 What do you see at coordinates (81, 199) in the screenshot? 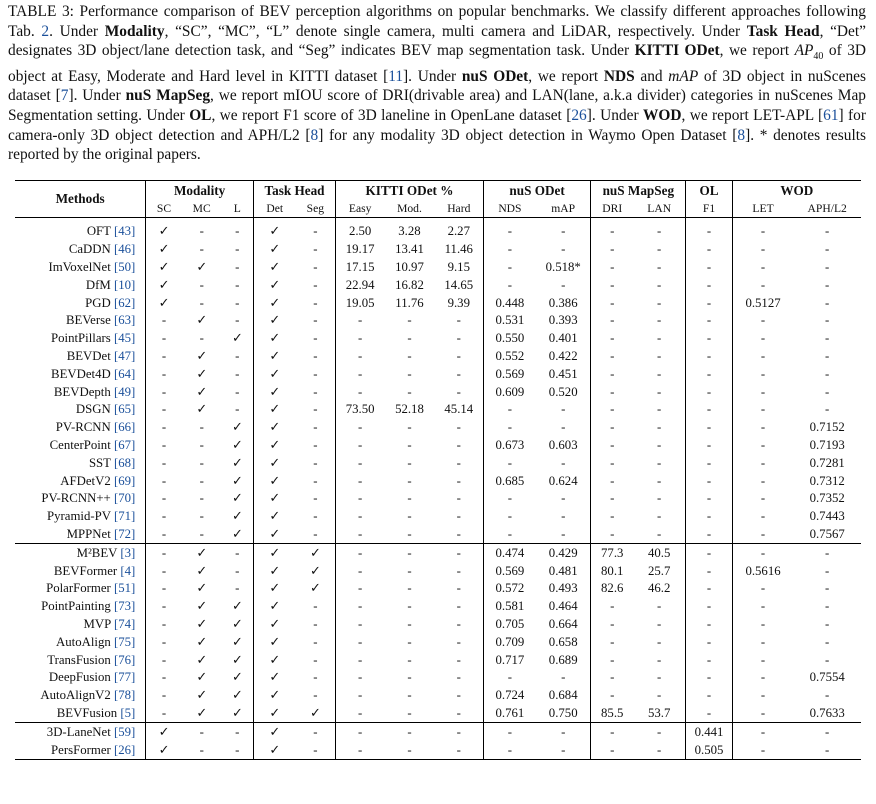
I see `methods-header: Methods` at bounding box center [81, 199].